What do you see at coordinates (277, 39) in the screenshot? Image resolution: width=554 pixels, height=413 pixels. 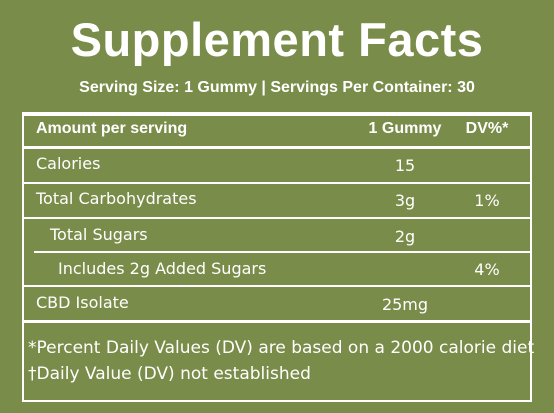 I see `title: Supplement Facts` at bounding box center [277, 39].